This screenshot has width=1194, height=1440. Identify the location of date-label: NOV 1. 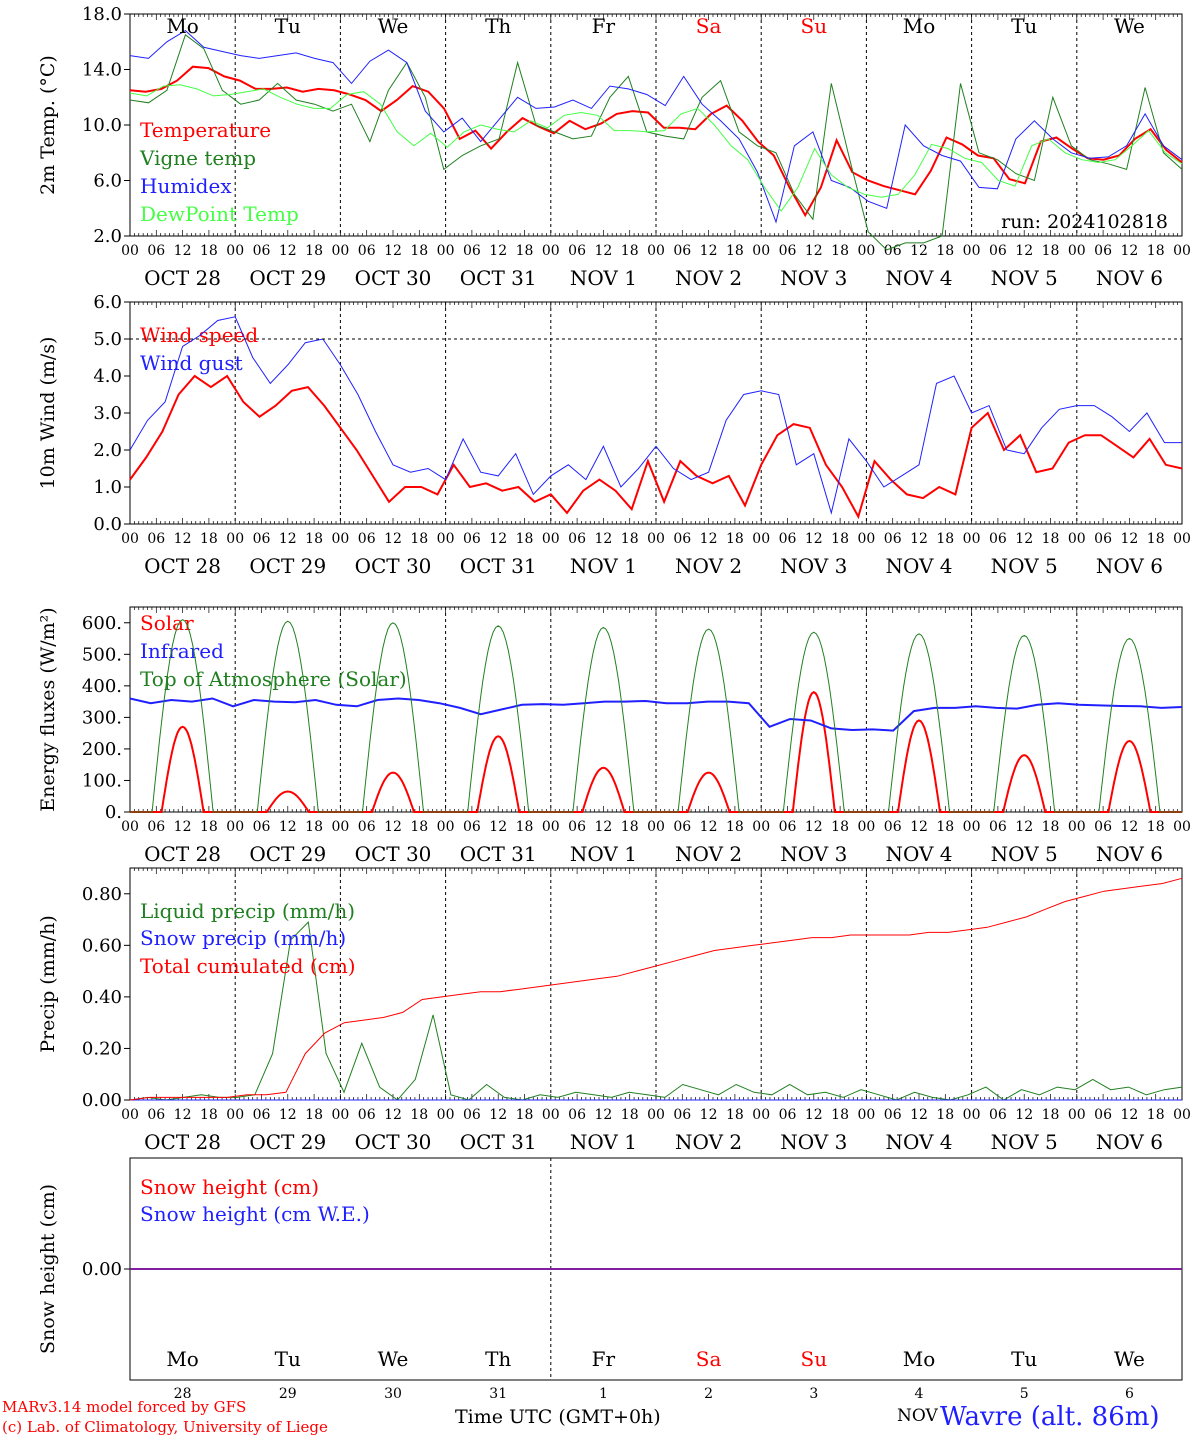
(603, 854).